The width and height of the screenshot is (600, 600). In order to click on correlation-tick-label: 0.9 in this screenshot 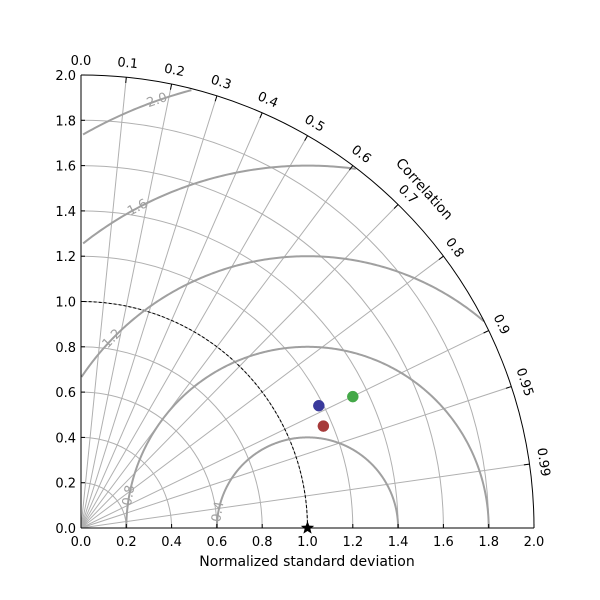, I will do `click(501, 324)`.